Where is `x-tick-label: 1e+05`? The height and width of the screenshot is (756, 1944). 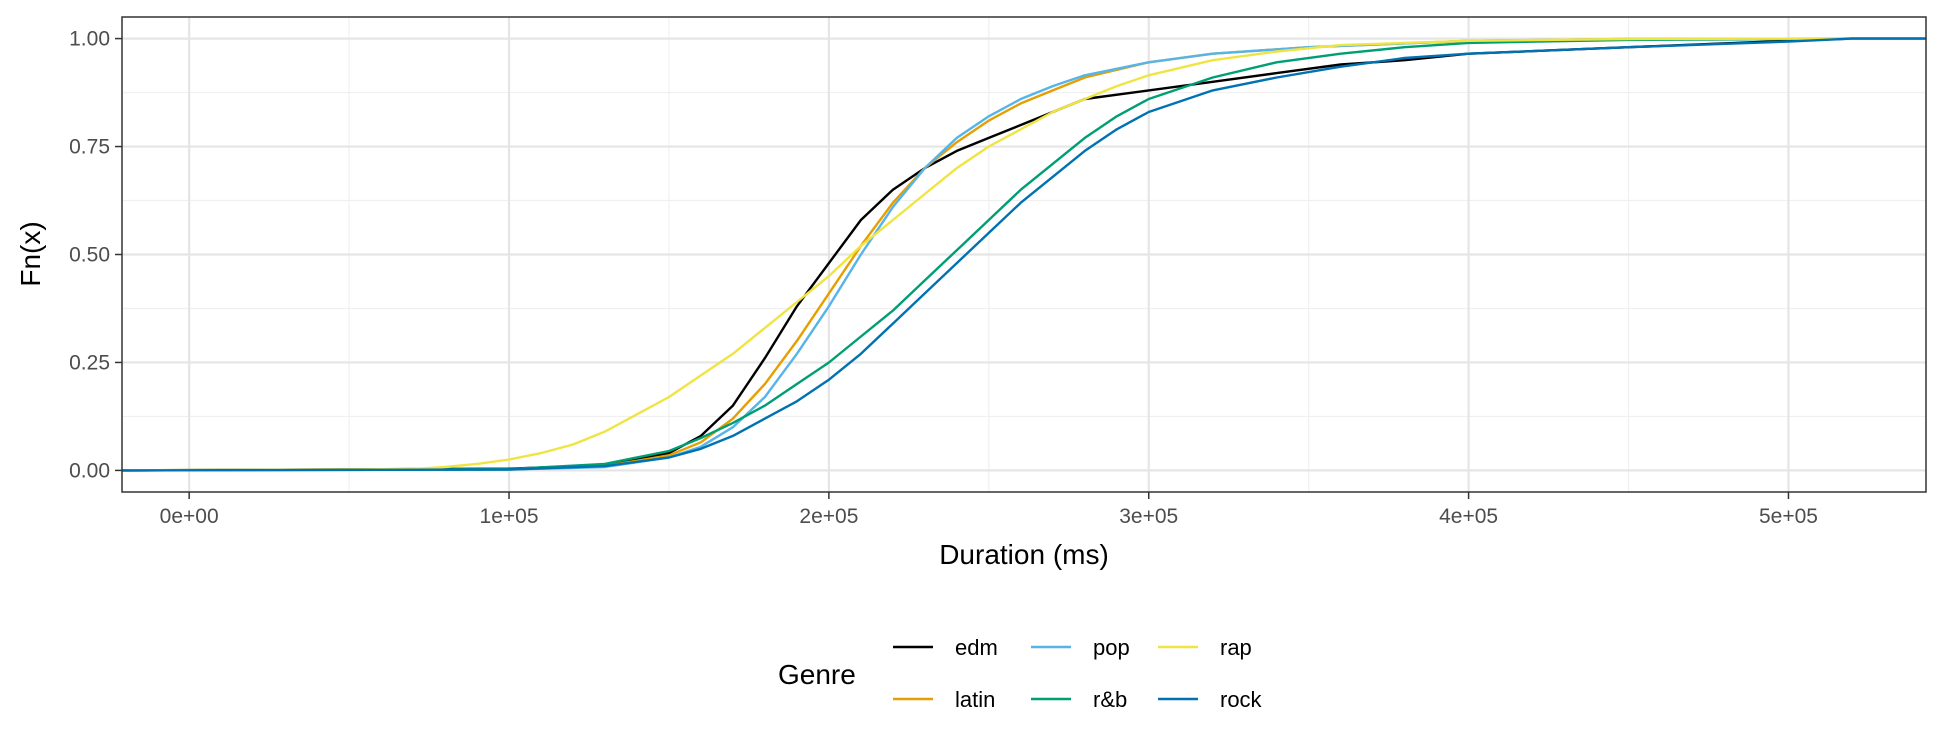
x-tick-label: 1e+05 is located at coordinates (509, 516).